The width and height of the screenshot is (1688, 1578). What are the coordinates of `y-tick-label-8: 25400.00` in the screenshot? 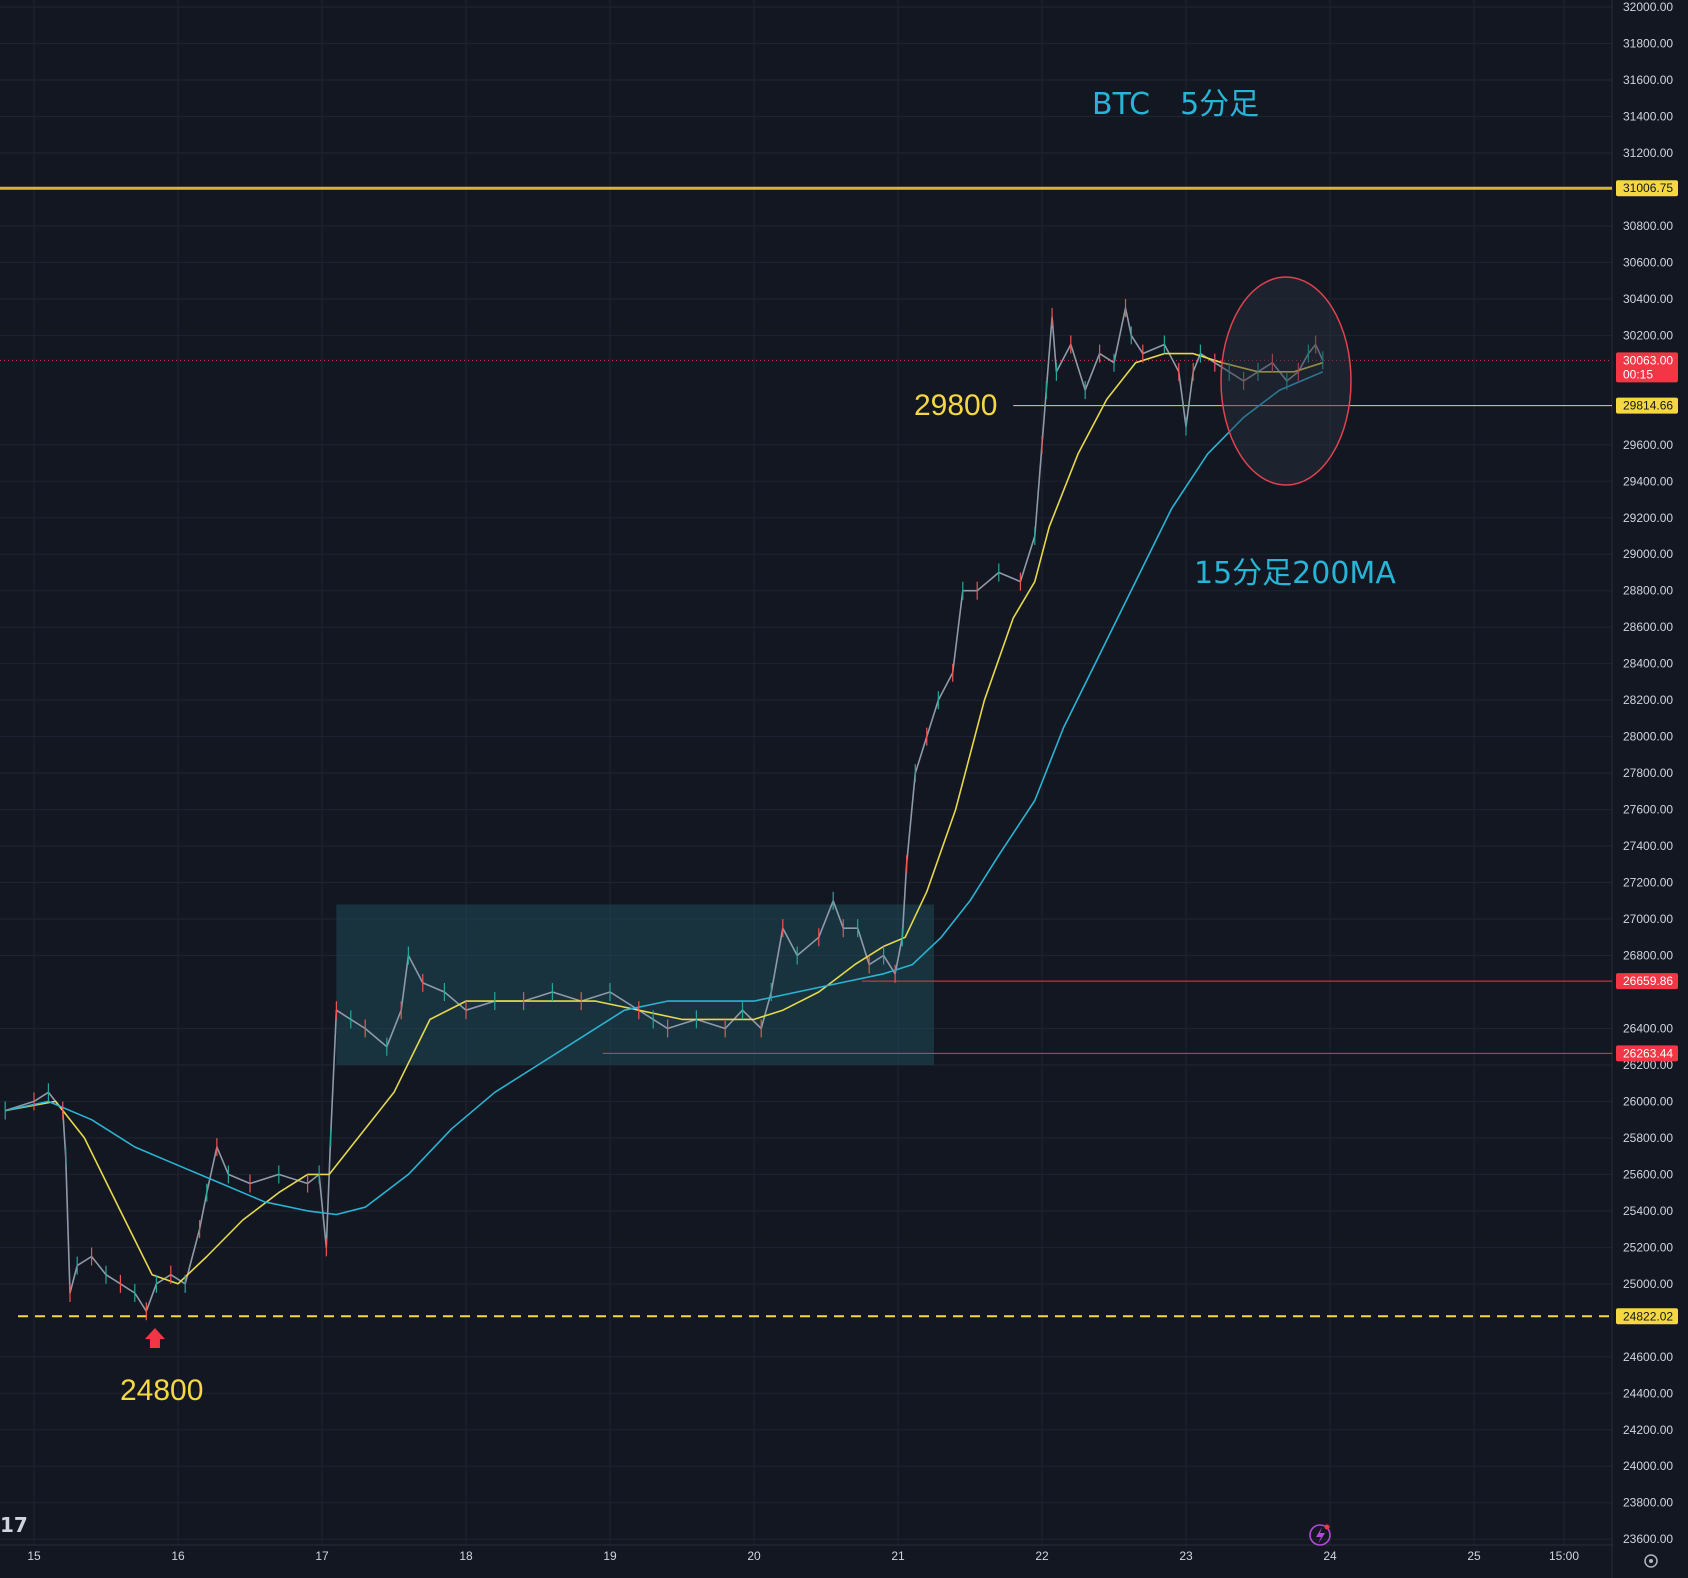 It's located at (1648, 1211).